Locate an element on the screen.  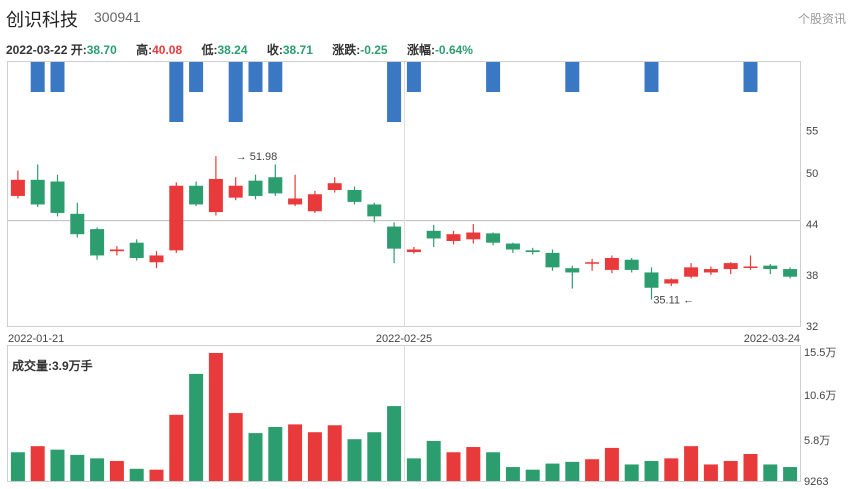
price-tick-label: 55 is located at coordinates (812, 132).